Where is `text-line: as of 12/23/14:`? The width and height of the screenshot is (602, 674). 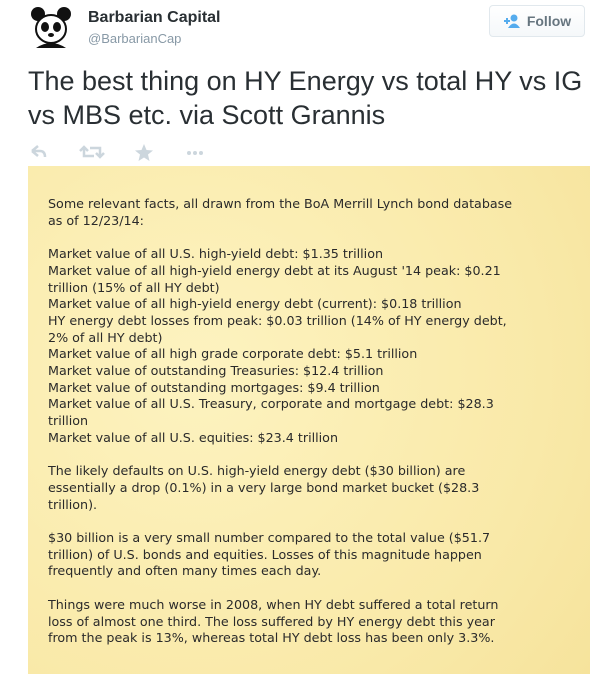 text-line: as of 12/23/14: is located at coordinates (96, 220).